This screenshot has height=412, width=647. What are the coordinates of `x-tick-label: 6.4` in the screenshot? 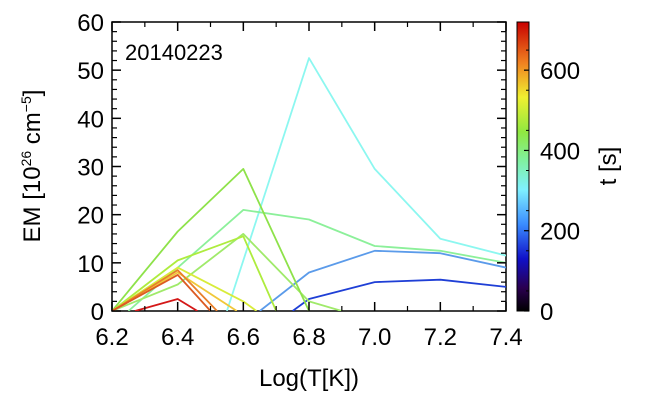 It's located at (177, 337).